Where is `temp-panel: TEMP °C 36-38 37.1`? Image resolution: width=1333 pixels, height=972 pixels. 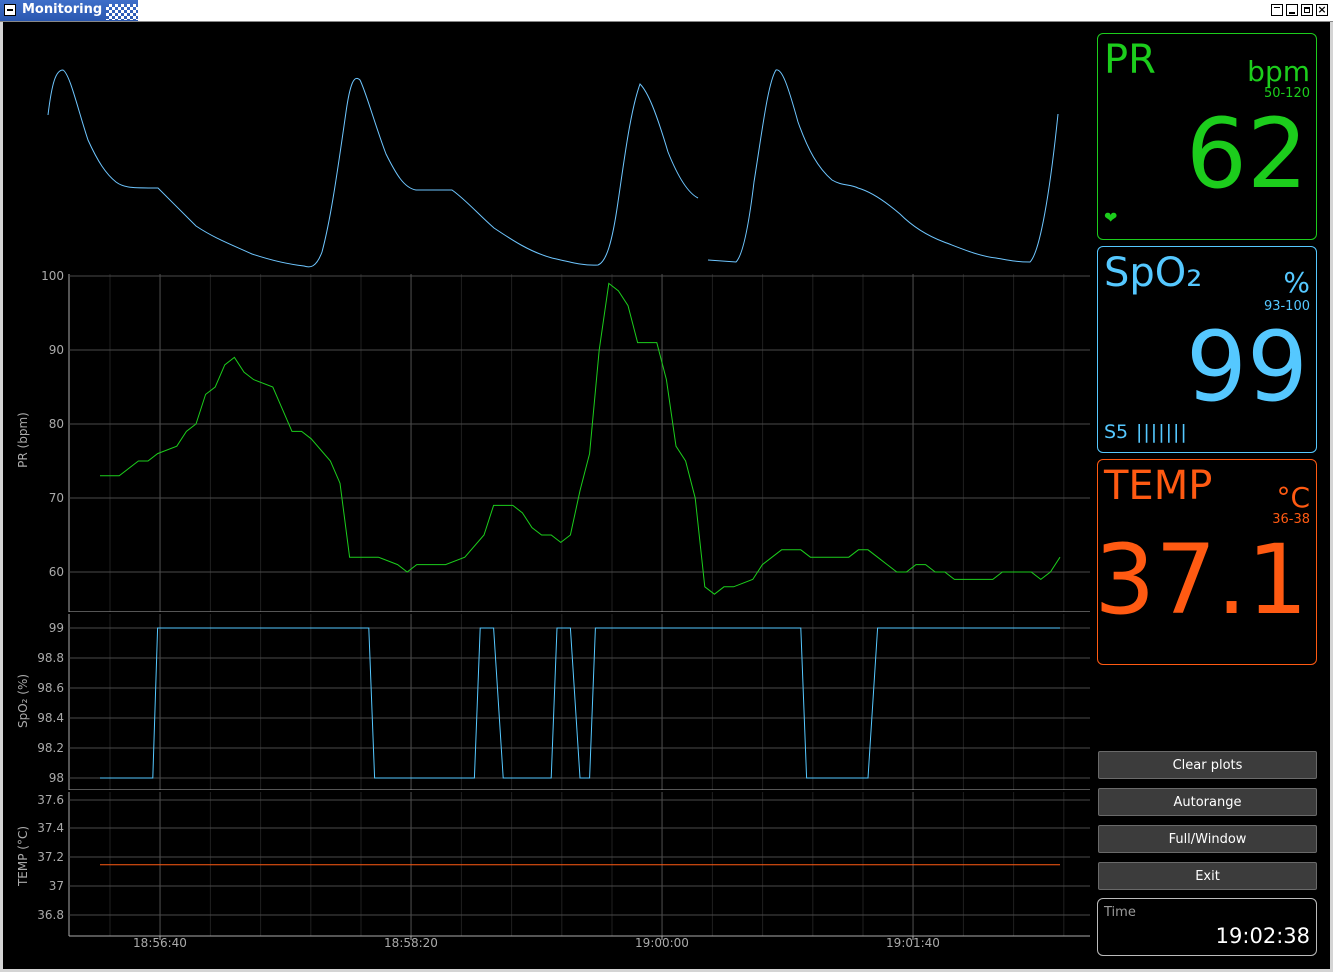 temp-panel: TEMP °C 36-38 37.1 is located at coordinates (1205, 562).